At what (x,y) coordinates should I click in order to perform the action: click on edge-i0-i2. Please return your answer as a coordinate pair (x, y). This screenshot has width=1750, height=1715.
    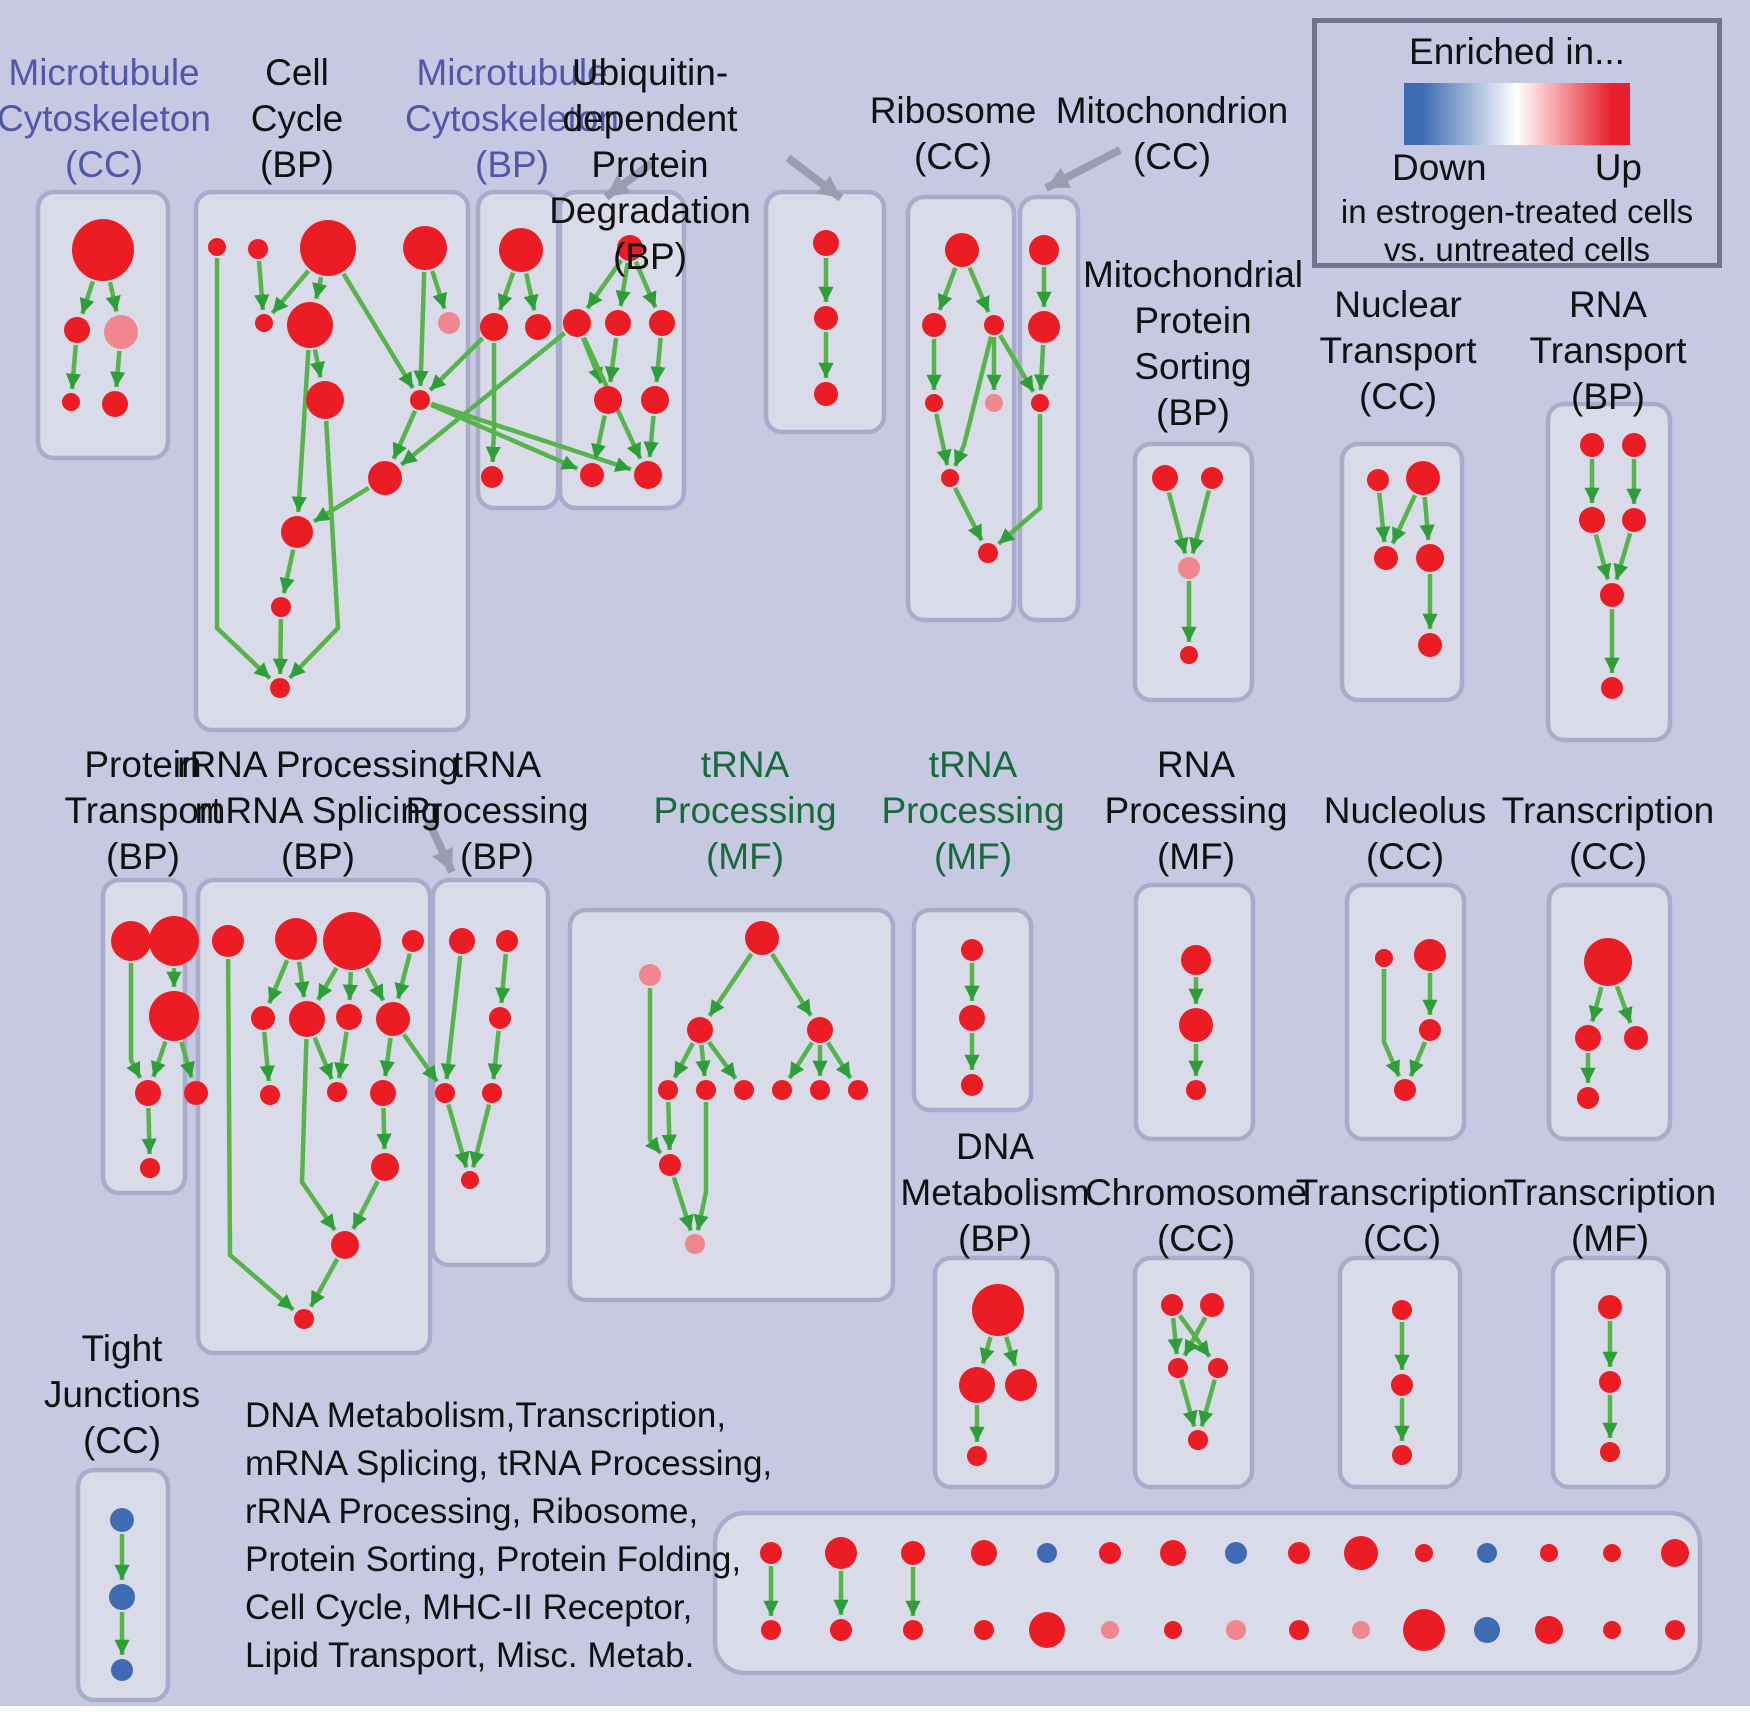
    Looking at the image, I should click on (1383, 517).